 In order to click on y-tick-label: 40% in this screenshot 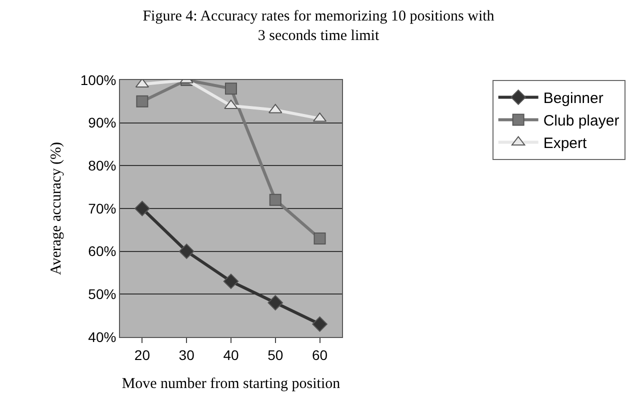, I will do `click(102, 336)`.